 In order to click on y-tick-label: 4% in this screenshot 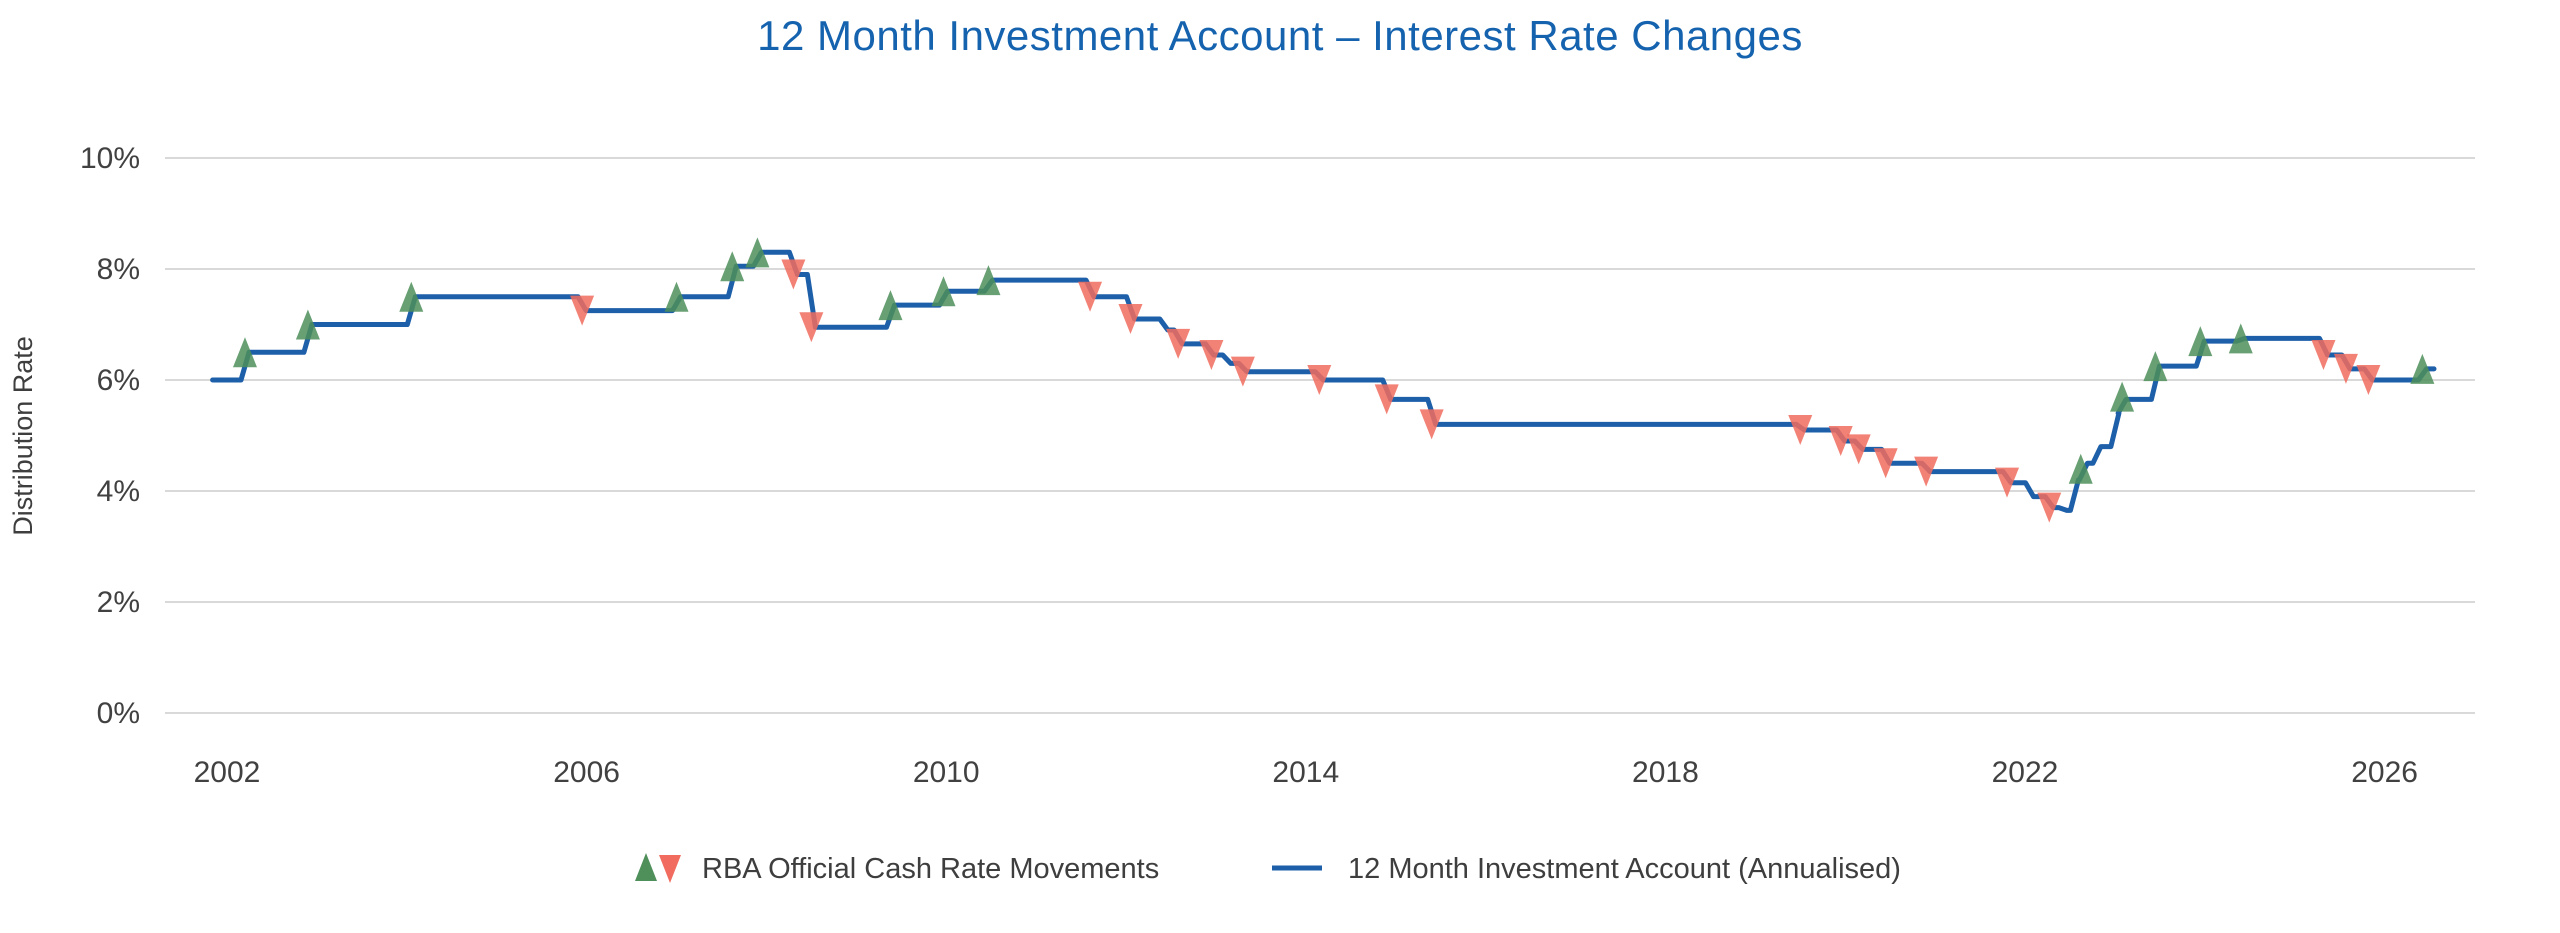, I will do `click(118, 491)`.